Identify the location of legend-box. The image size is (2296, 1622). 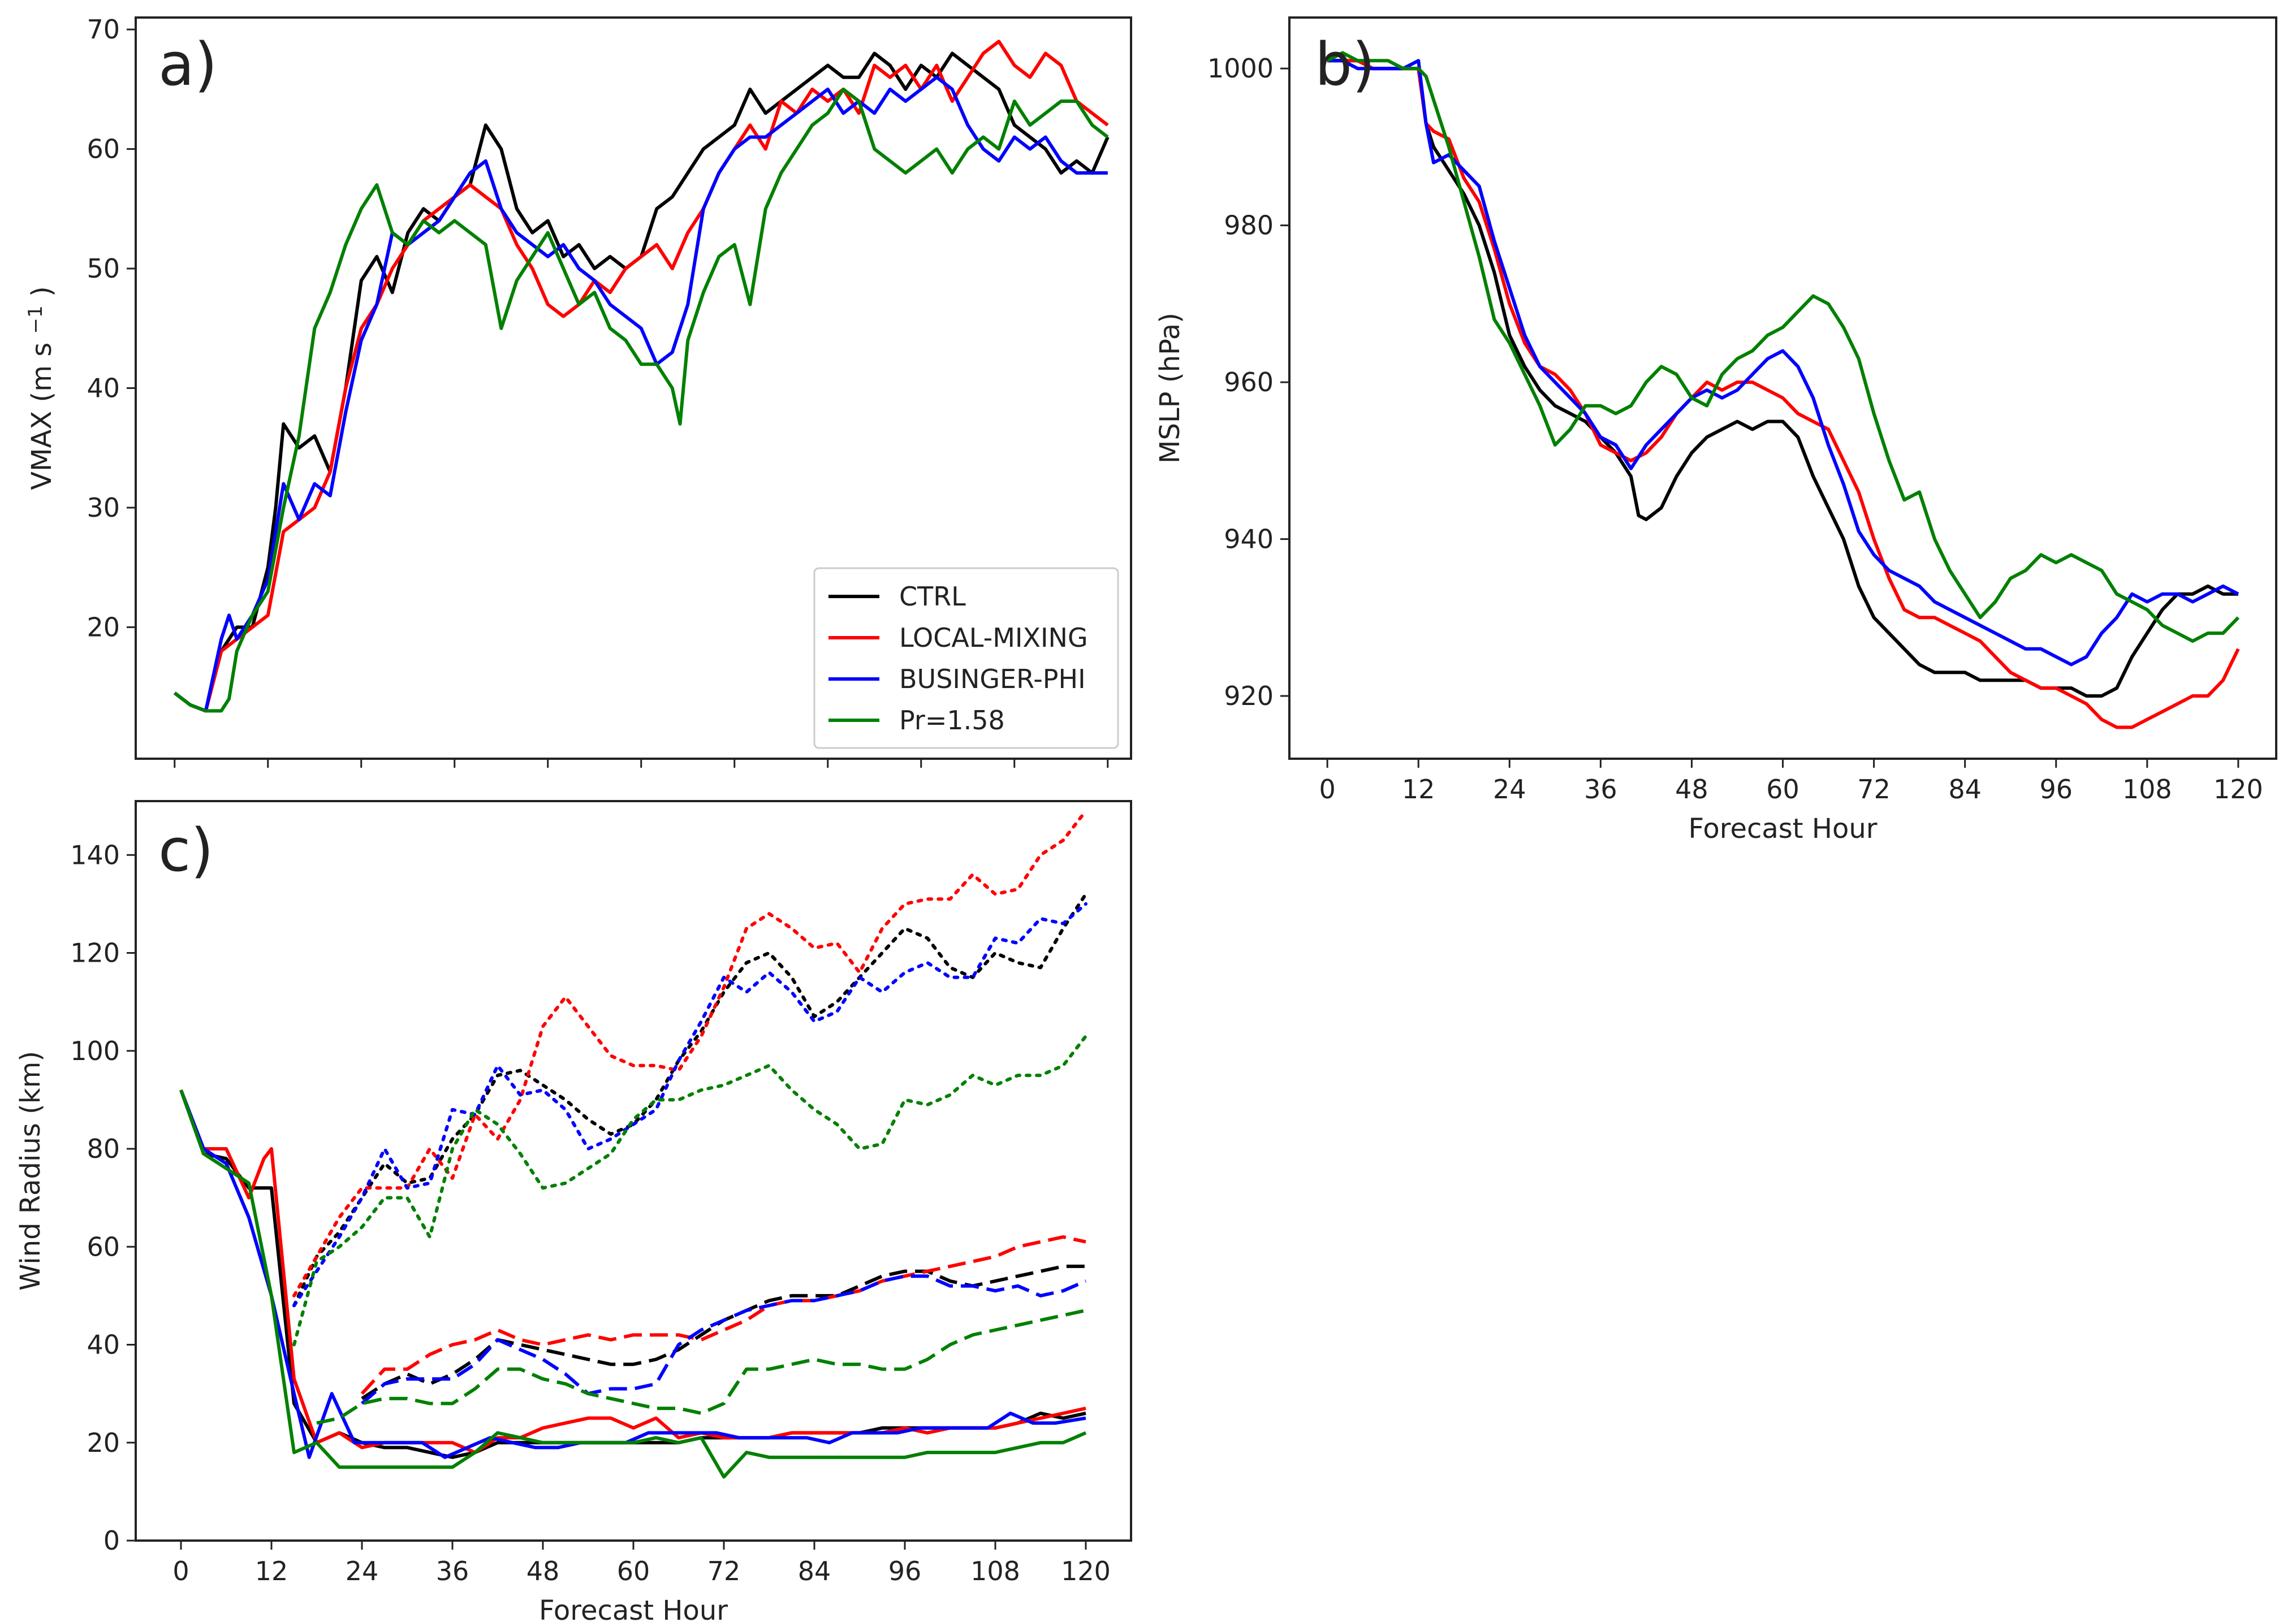
(966, 658).